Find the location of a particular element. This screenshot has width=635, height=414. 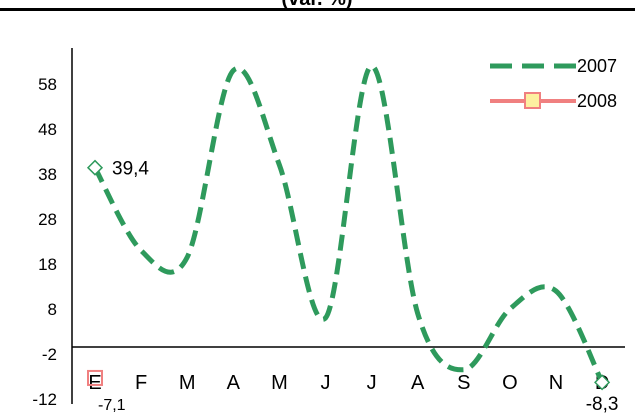

y-tick-label: 38 is located at coordinates (47, 174).